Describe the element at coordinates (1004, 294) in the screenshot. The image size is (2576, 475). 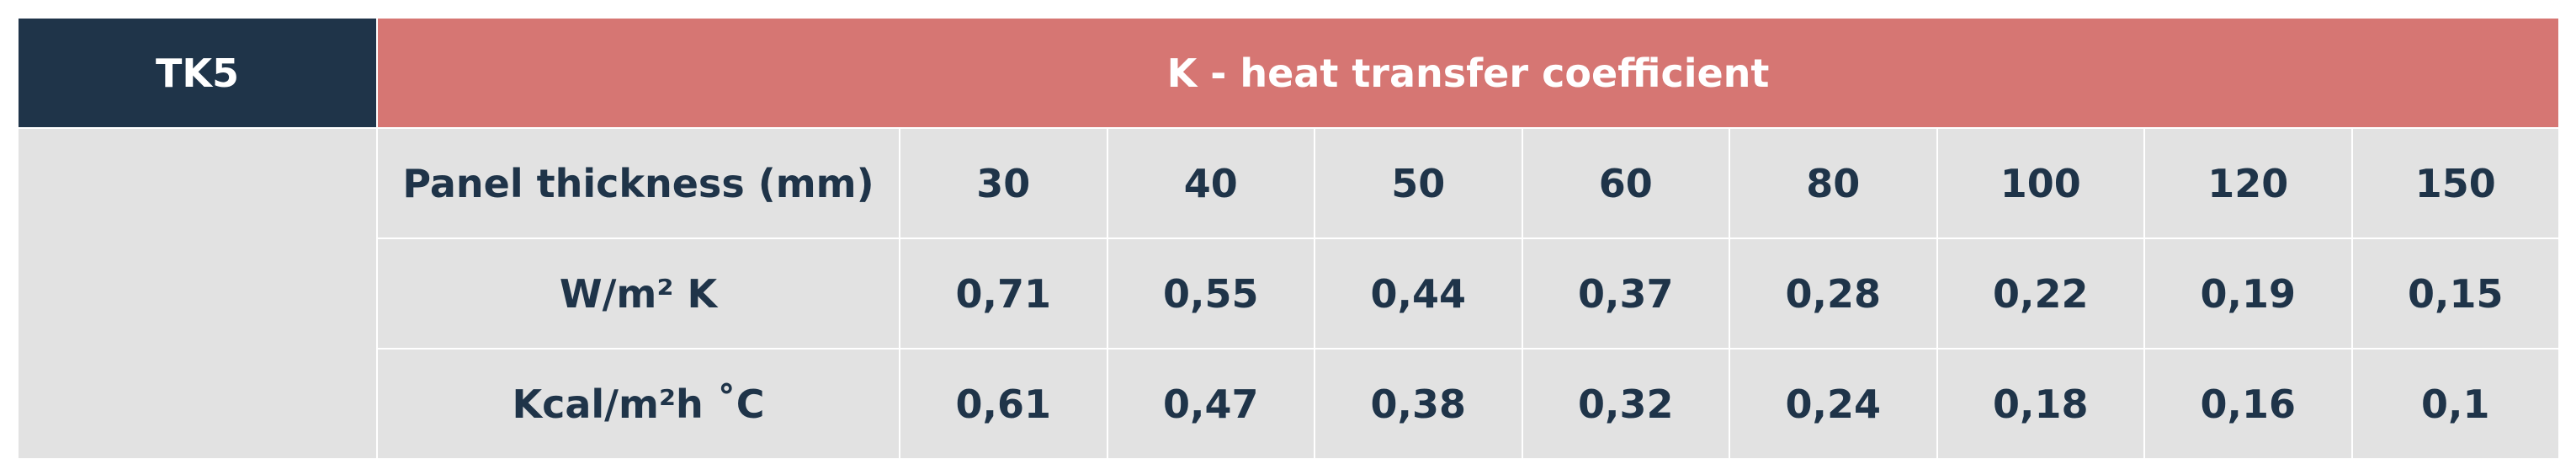
I see `value-cell: 0,71` at that location.